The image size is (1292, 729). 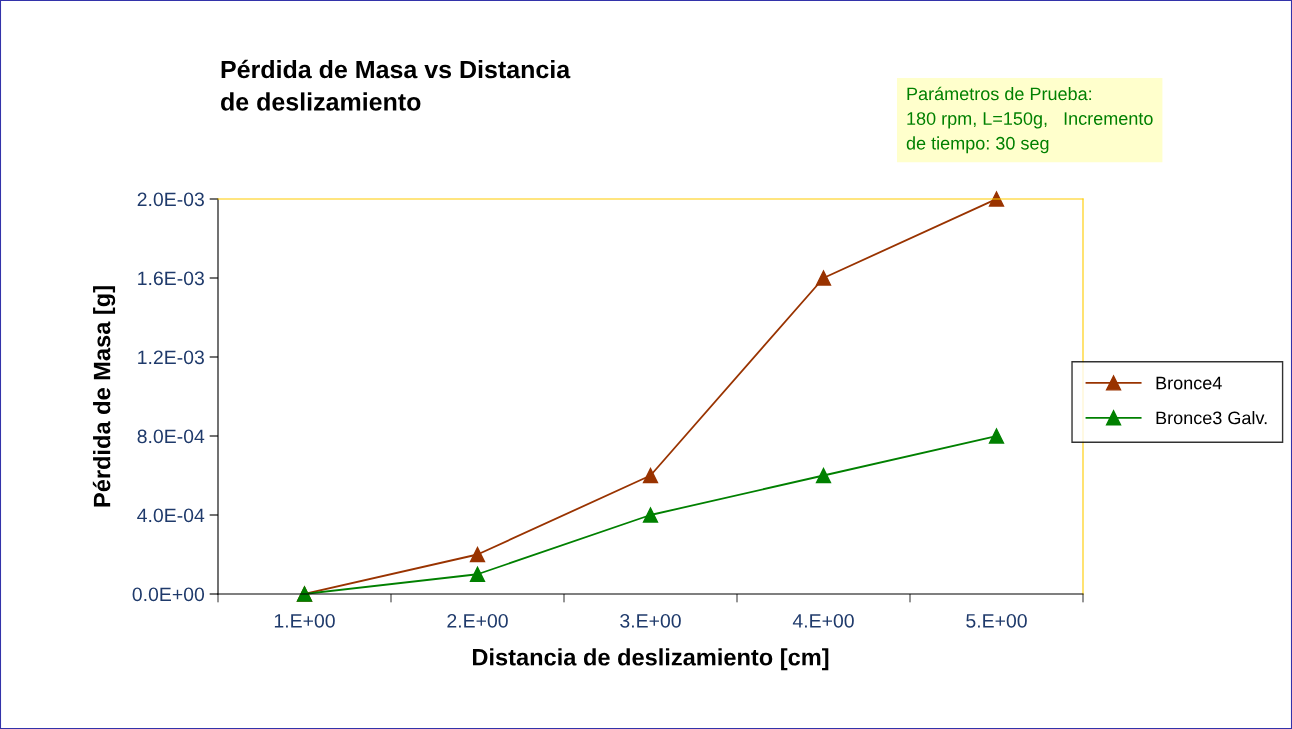 I want to click on x-tick-label: 1.E+00, so click(x=304, y=620).